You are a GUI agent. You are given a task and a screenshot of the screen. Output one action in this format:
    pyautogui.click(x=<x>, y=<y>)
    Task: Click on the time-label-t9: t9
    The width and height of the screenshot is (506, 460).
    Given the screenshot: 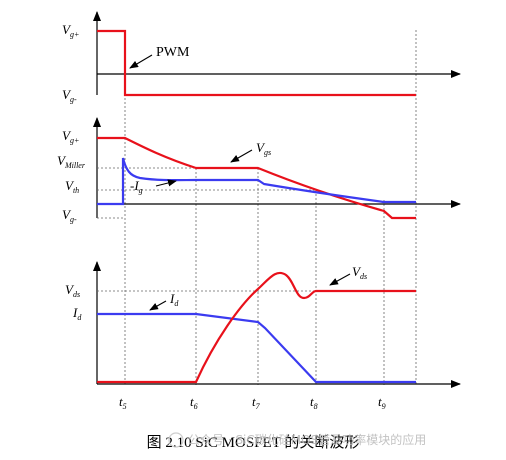 What is the action you would take?
    pyautogui.click(x=382, y=402)
    